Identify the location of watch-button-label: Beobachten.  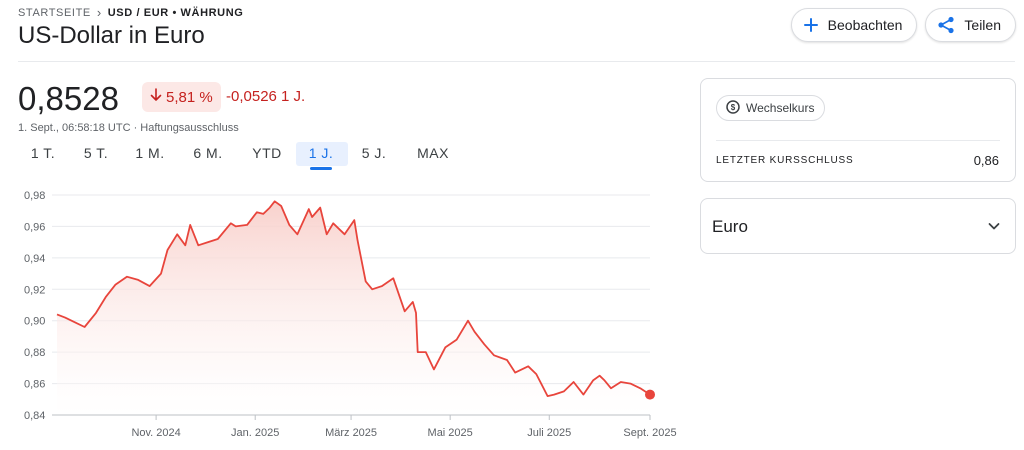
(865, 25).